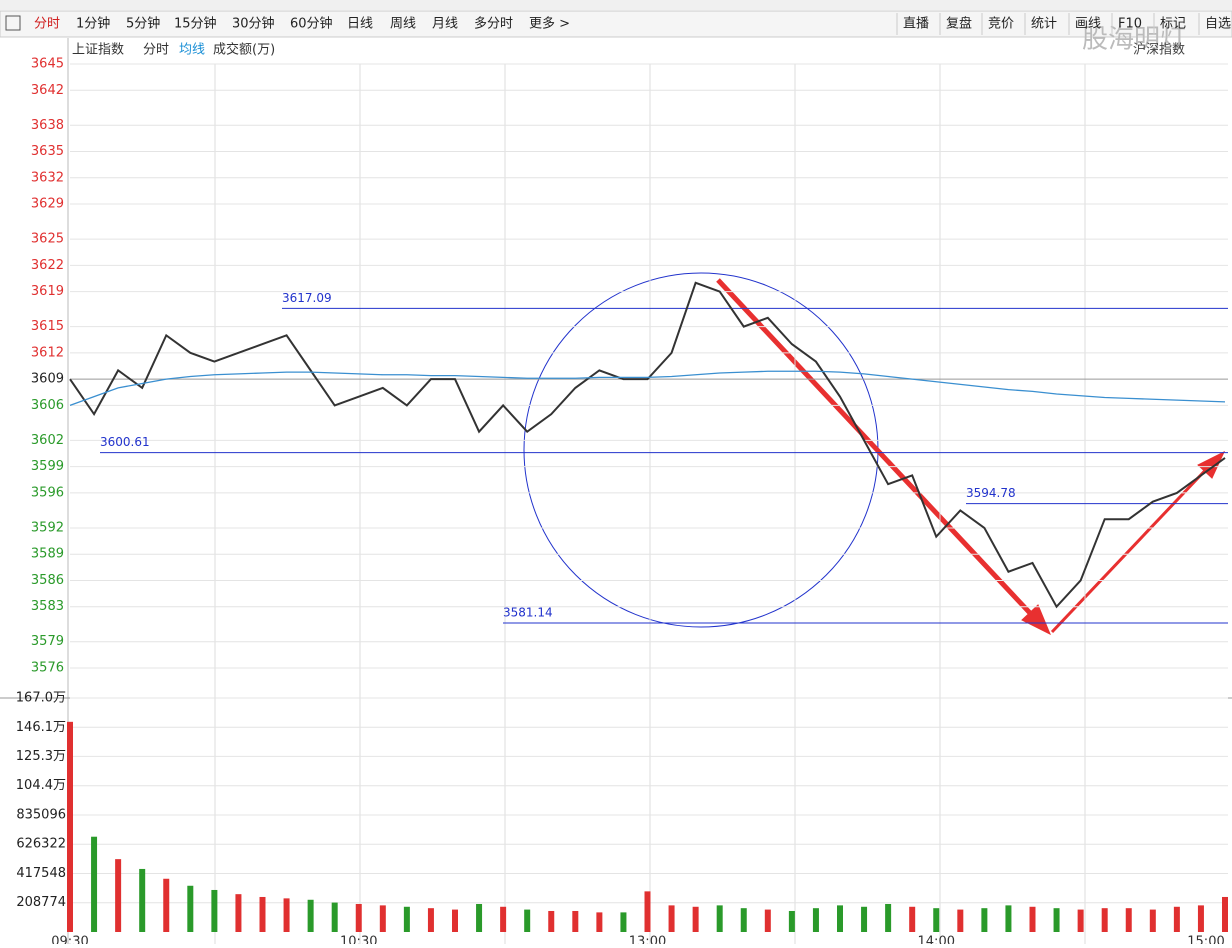 This screenshot has height=948, width=1232. Describe the element at coordinates (47, 554) in the screenshot. I see `y-tick-label: 3589` at that location.